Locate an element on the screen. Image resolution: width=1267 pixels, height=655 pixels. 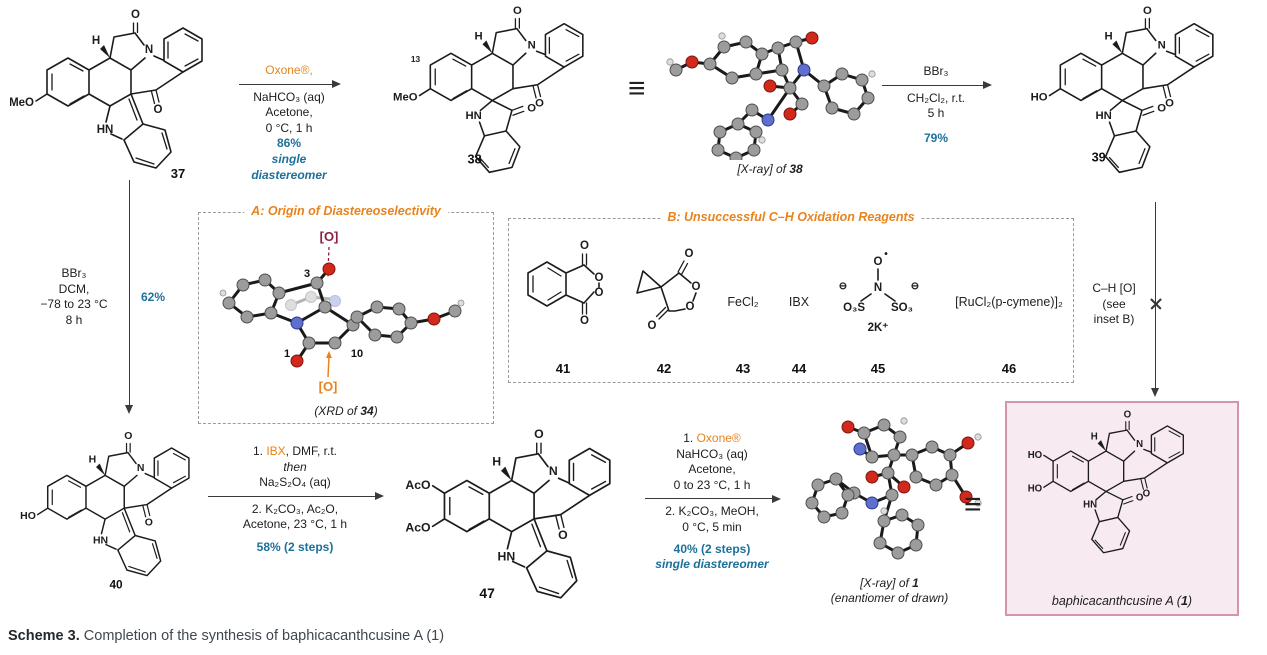
reagent-ibx: IBX is located at coordinates (799, 302).